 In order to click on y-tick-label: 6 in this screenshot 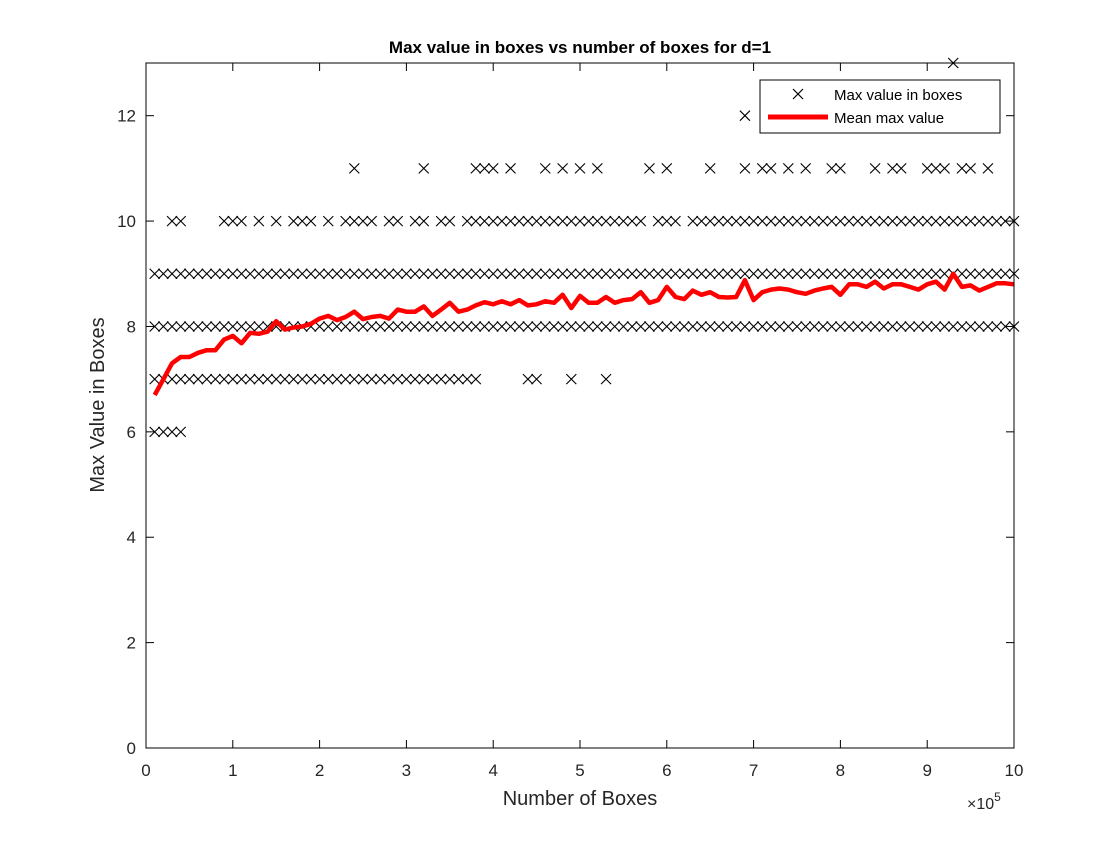, I will do `click(131, 432)`.